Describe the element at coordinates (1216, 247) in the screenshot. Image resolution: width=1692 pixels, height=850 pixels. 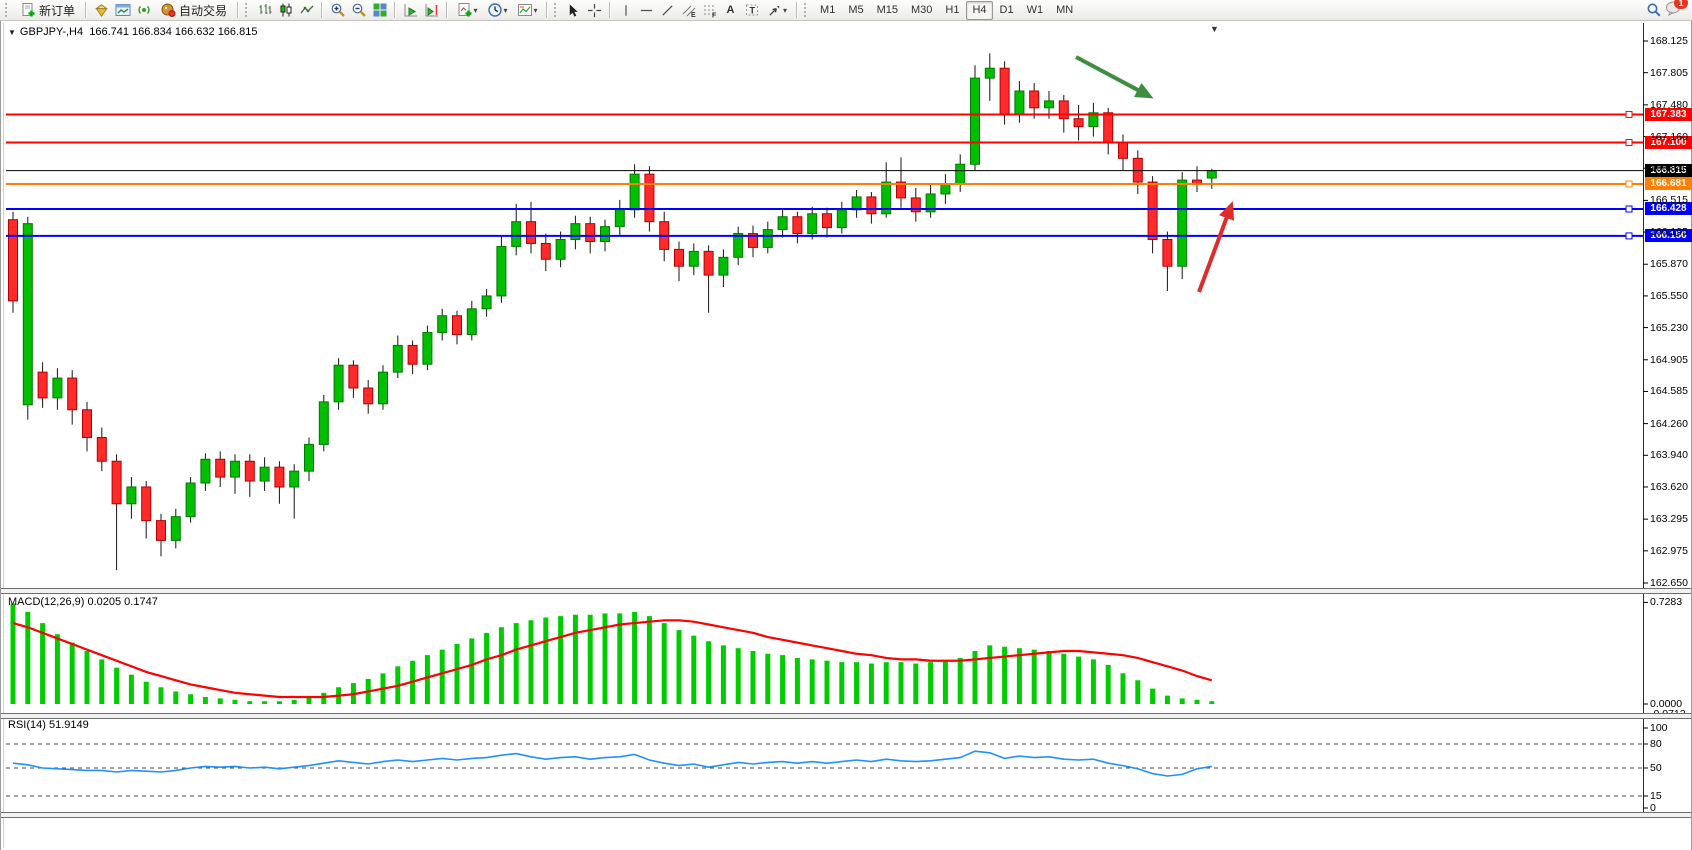
I see `red-arrow` at that location.